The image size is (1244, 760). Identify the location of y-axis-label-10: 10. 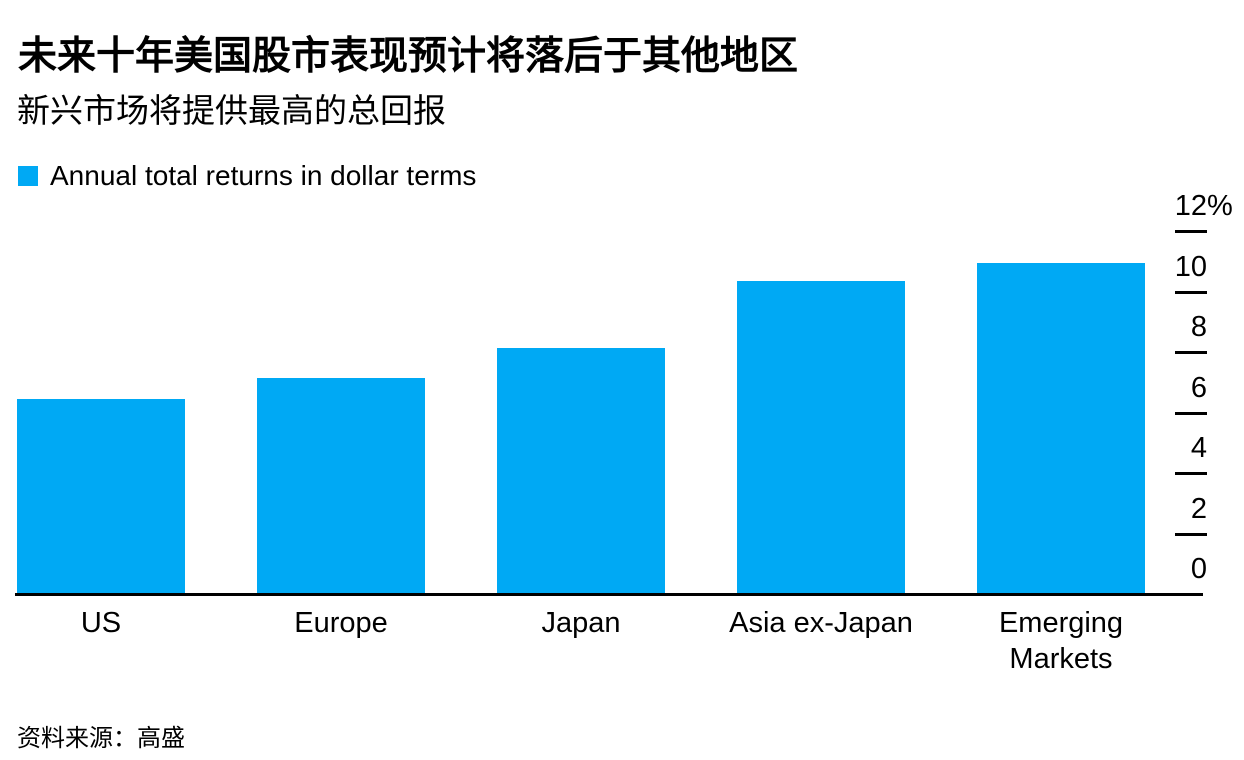
(1191, 267).